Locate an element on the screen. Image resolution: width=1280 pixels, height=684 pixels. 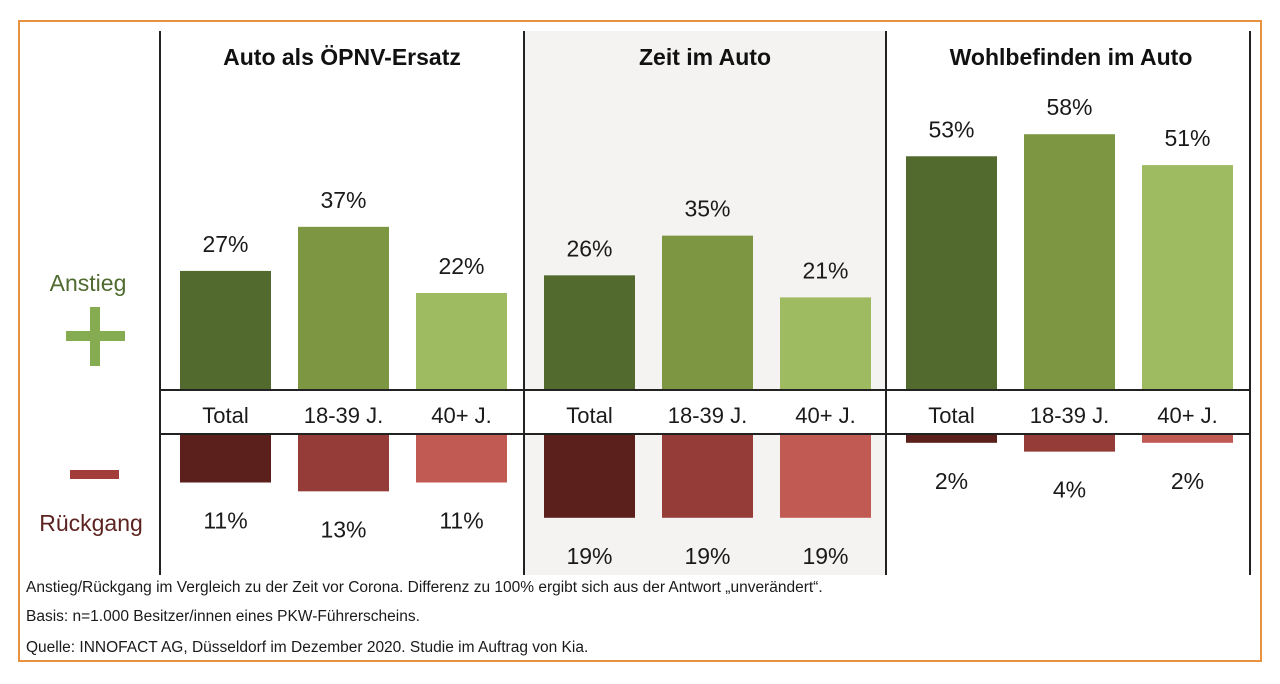
data-label-increase: 35% is located at coordinates (707, 209).